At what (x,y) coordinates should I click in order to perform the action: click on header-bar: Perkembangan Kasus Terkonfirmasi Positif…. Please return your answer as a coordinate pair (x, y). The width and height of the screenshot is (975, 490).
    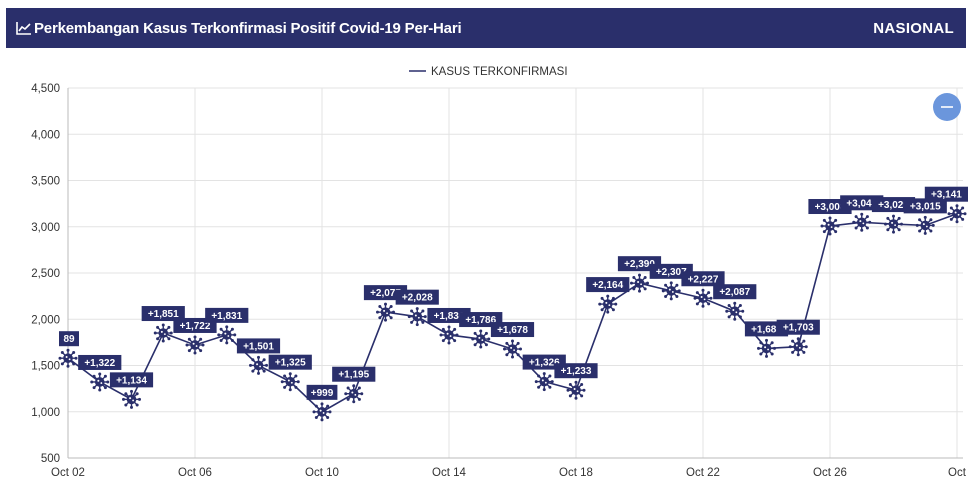
    Looking at the image, I should click on (486, 28).